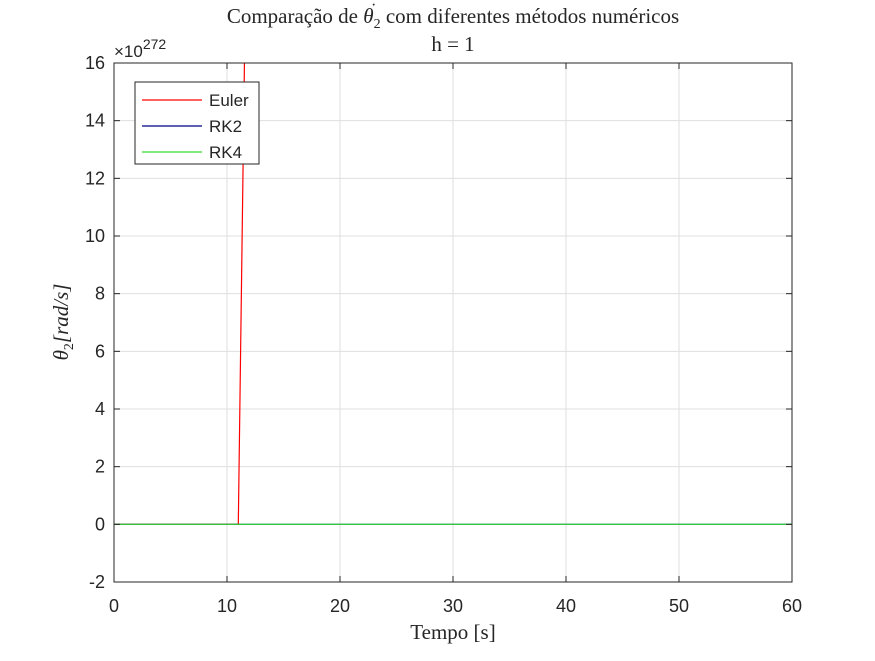  What do you see at coordinates (140, 48) in the screenshot?
I see `y-exponent-label: ×10272` at bounding box center [140, 48].